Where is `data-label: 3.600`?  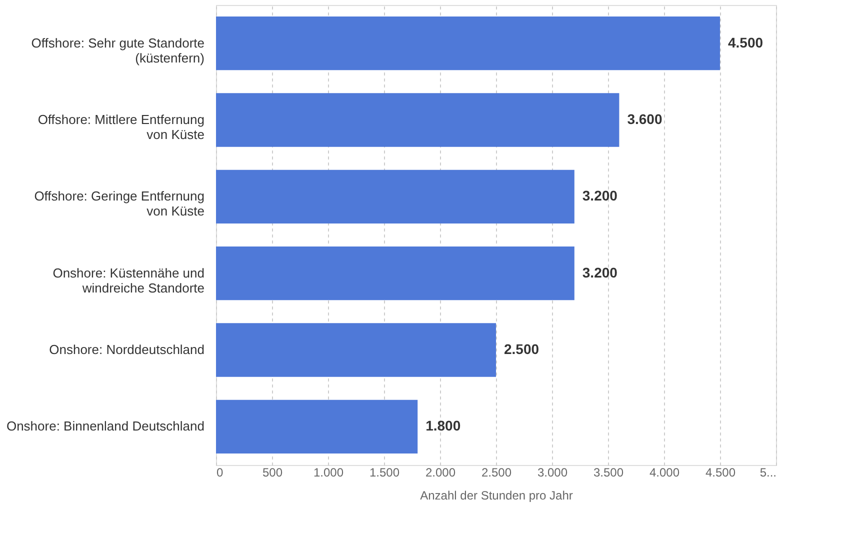 data-label: 3.600 is located at coordinates (644, 119).